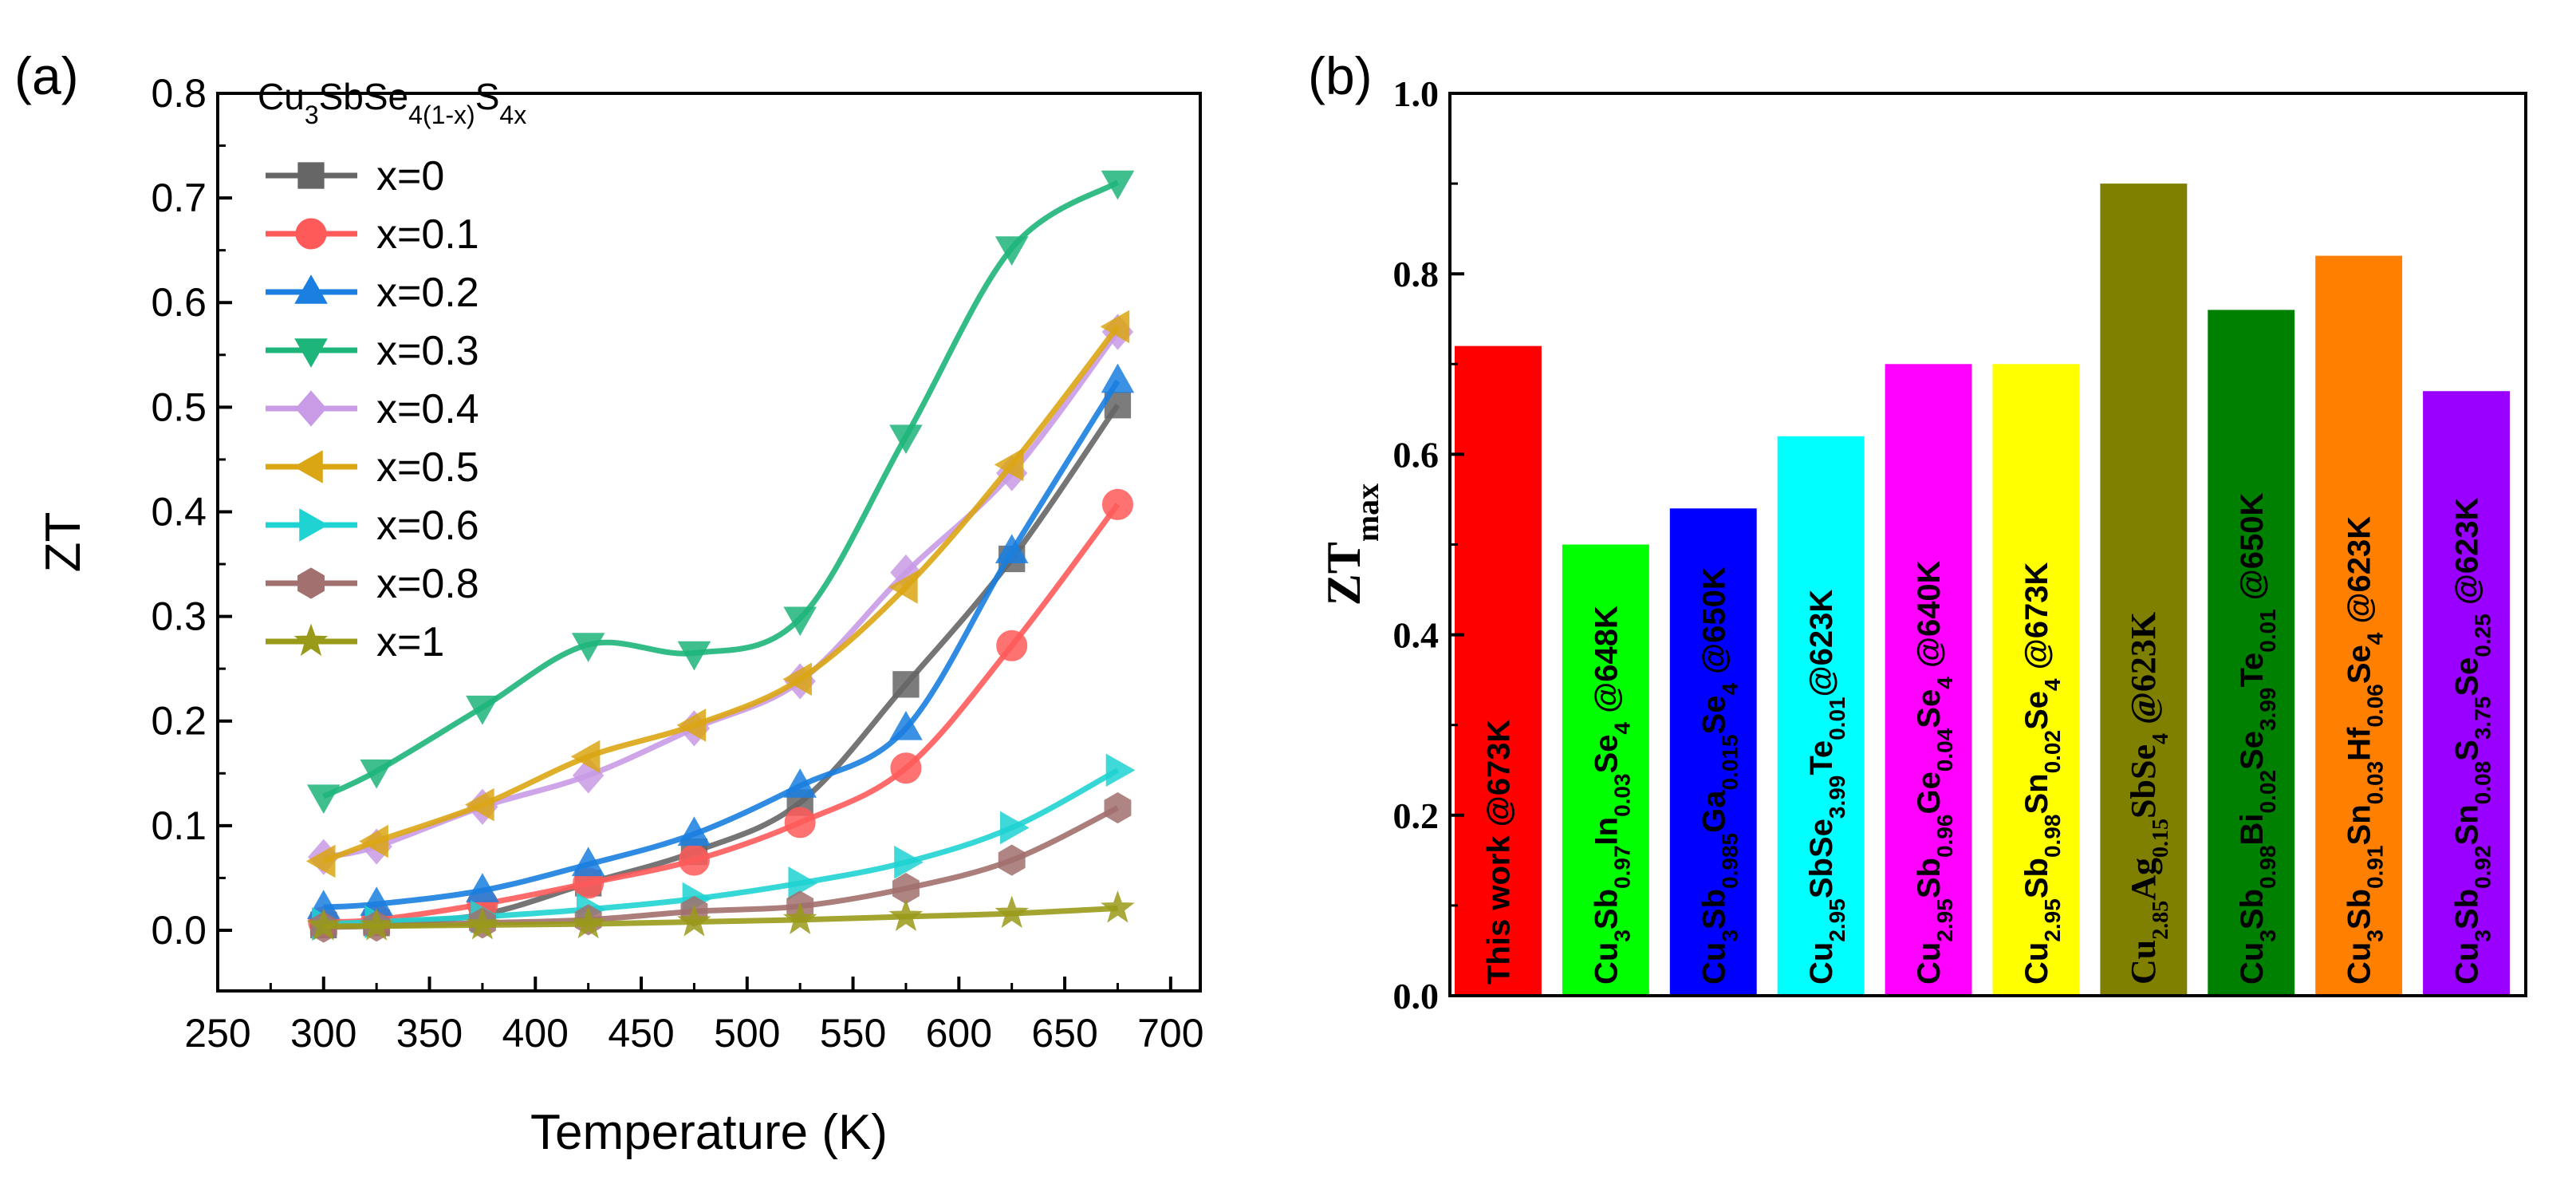 This screenshot has width=2576, height=1184. Describe the element at coordinates (410, 642) in the screenshot. I see `legend-label: x=1` at that location.